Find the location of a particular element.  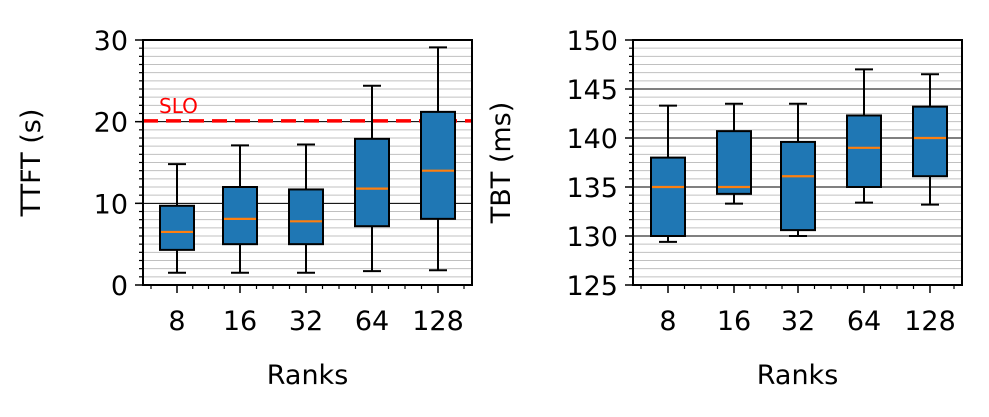

y-tick-label: 130 is located at coordinates (592, 237).